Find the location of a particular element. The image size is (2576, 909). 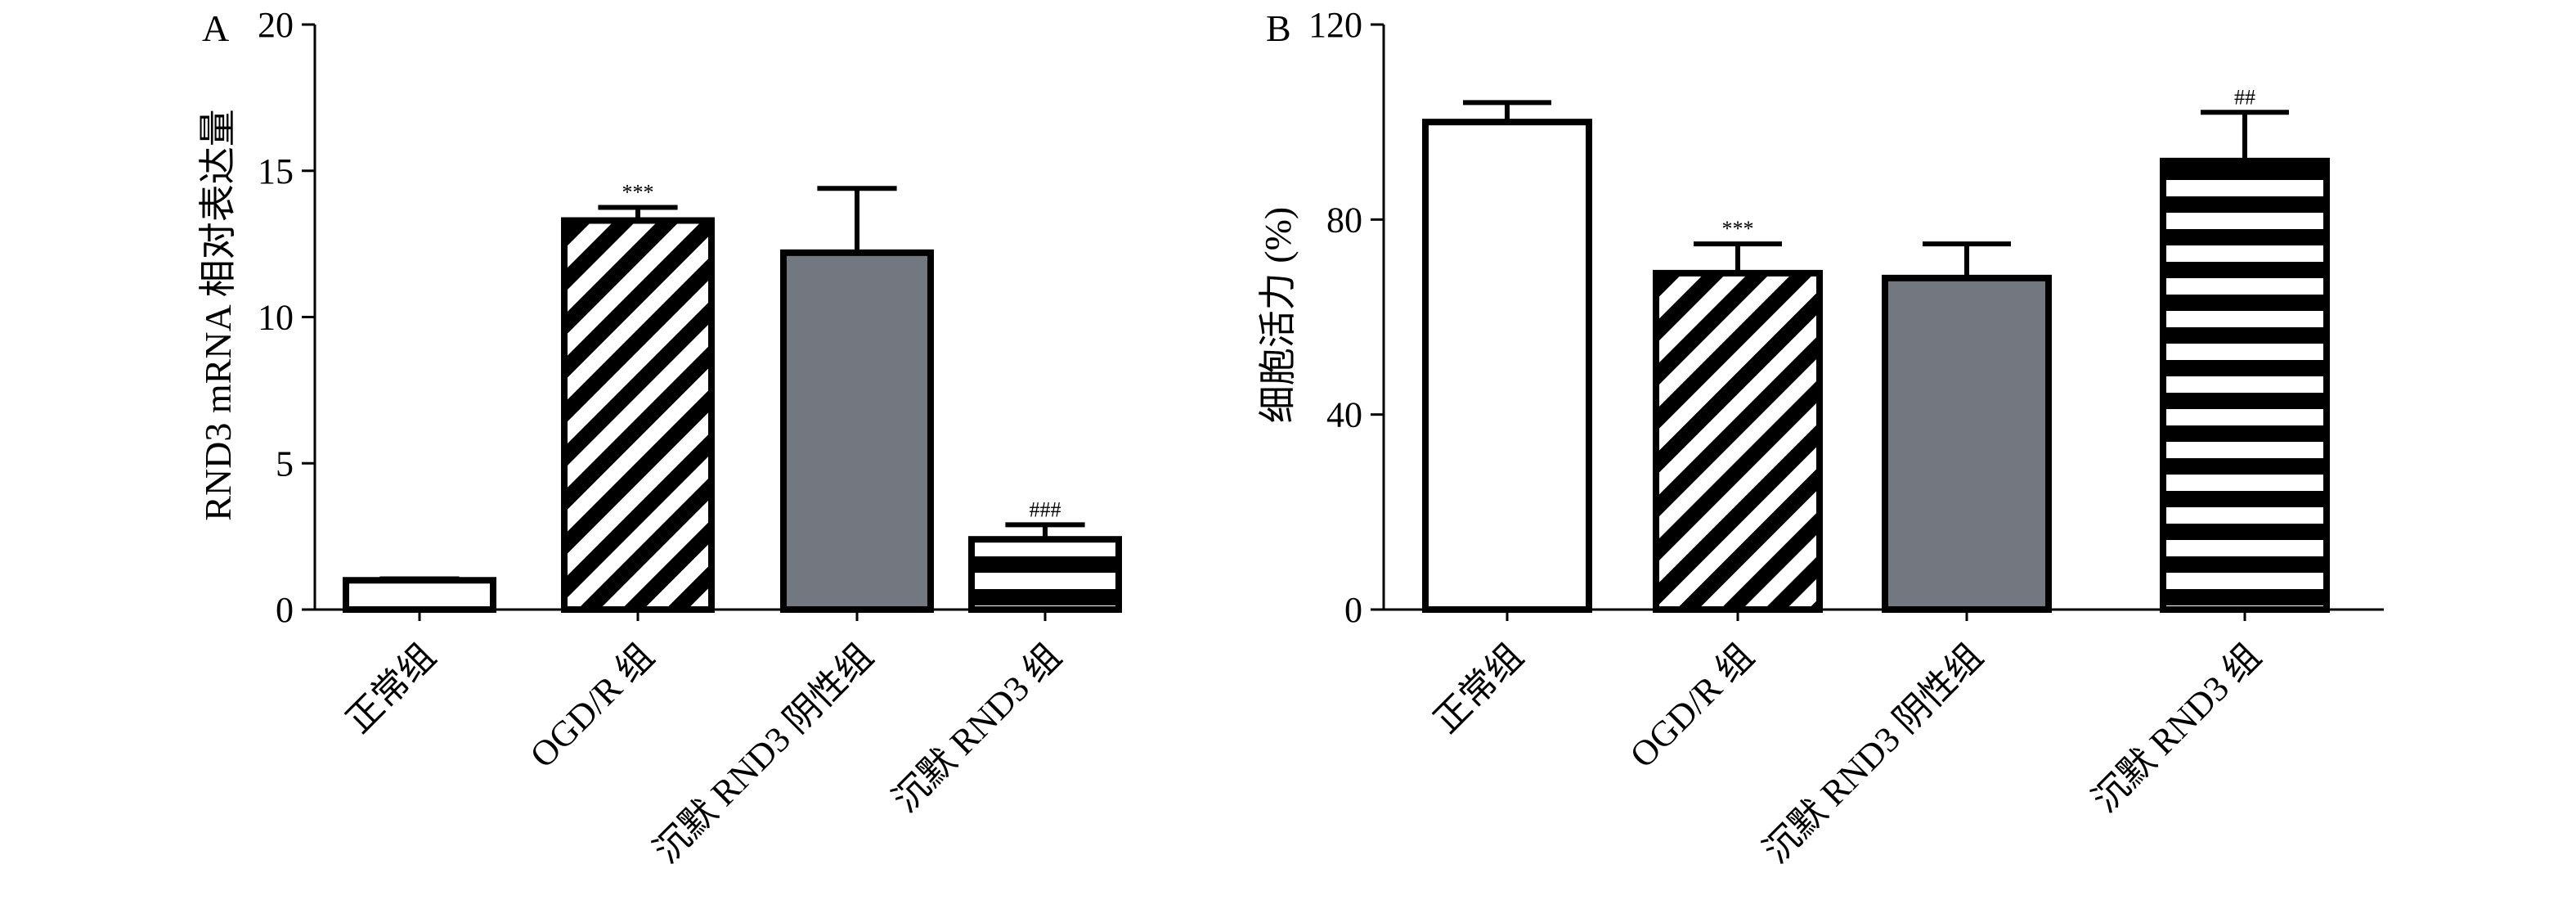

significance-label: ### is located at coordinates (1045, 509).